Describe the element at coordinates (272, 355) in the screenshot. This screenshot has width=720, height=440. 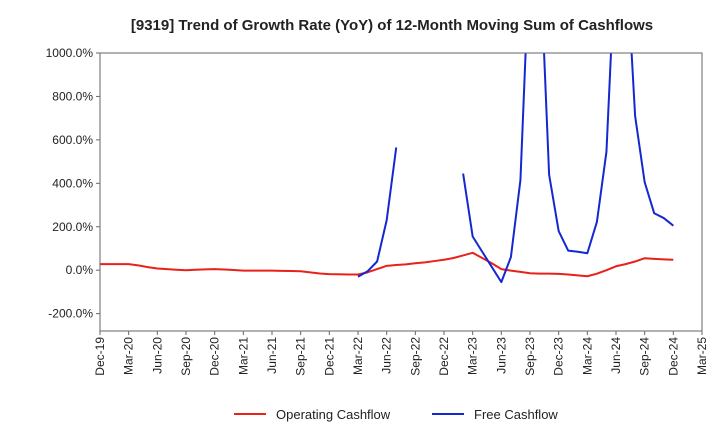
I see `x-tick-label: Jun-21` at that location.